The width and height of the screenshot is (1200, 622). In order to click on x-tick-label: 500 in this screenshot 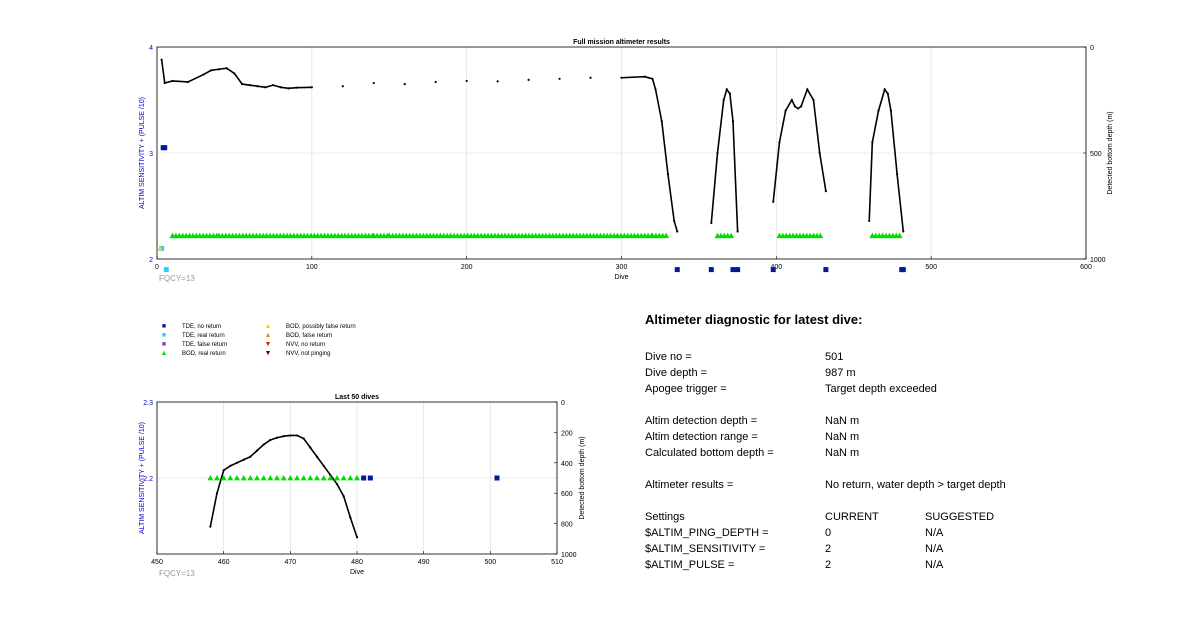, I will do `click(490, 562)`.